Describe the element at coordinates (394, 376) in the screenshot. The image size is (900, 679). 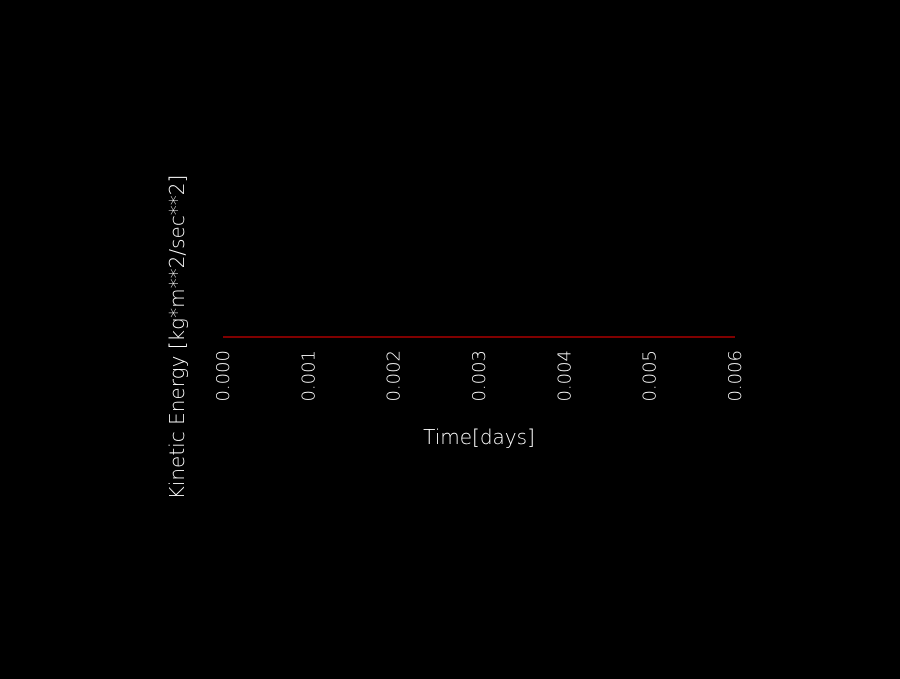
I see `x-tick-label: 0.002` at that location.